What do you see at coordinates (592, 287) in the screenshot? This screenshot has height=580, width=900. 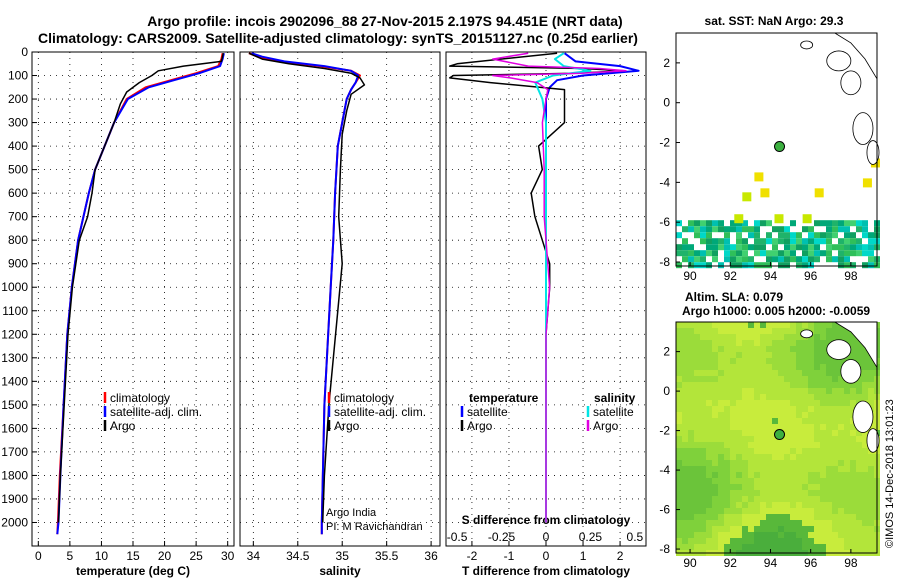 I see `tdiff-satellite-line` at bounding box center [592, 287].